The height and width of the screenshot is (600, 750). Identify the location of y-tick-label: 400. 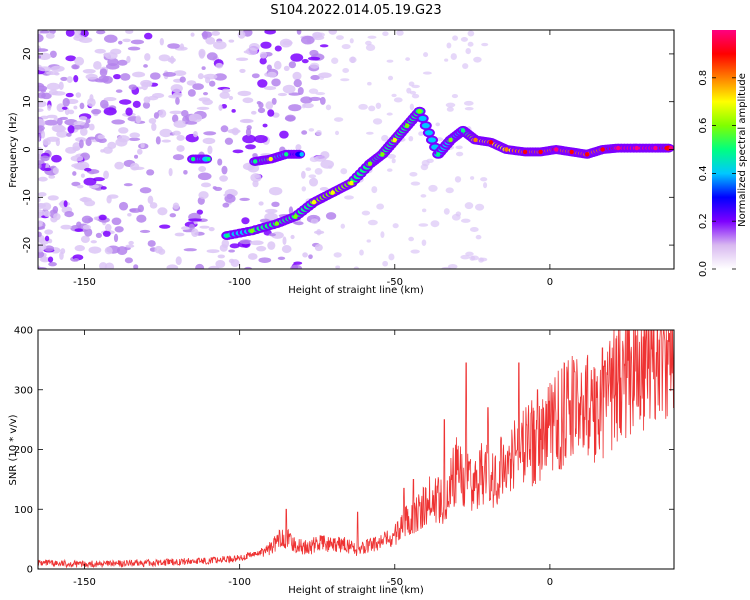
(23, 331).